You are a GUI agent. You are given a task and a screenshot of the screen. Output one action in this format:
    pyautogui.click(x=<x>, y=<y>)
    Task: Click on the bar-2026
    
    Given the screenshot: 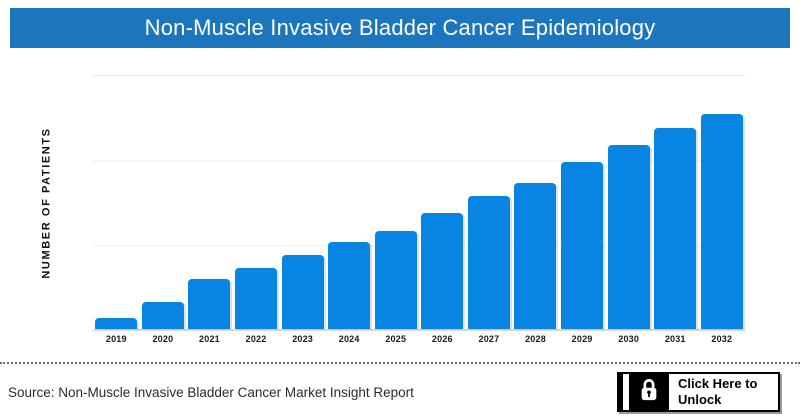 What is the action you would take?
    pyautogui.click(x=442, y=271)
    